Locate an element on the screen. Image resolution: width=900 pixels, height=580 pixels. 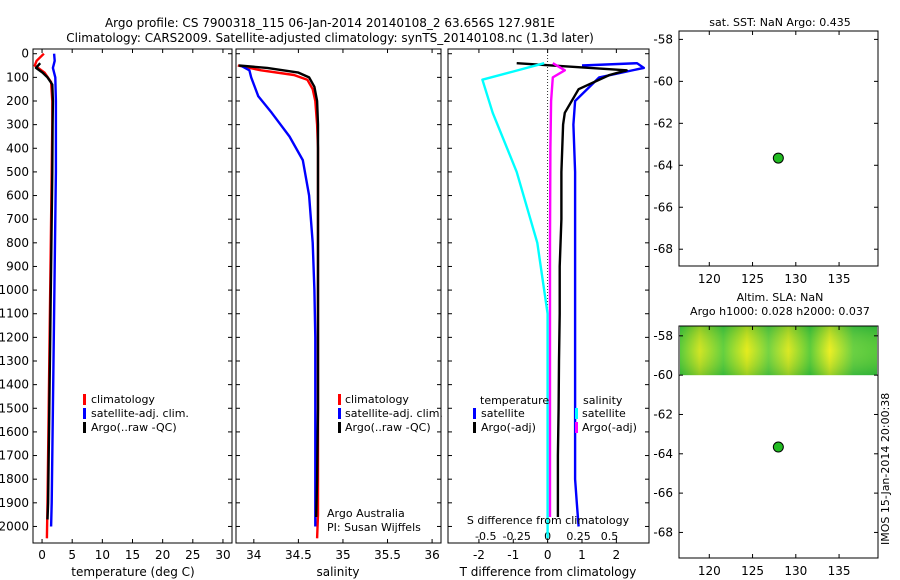
y-tick-label: 1900 is located at coordinates (14, 503).